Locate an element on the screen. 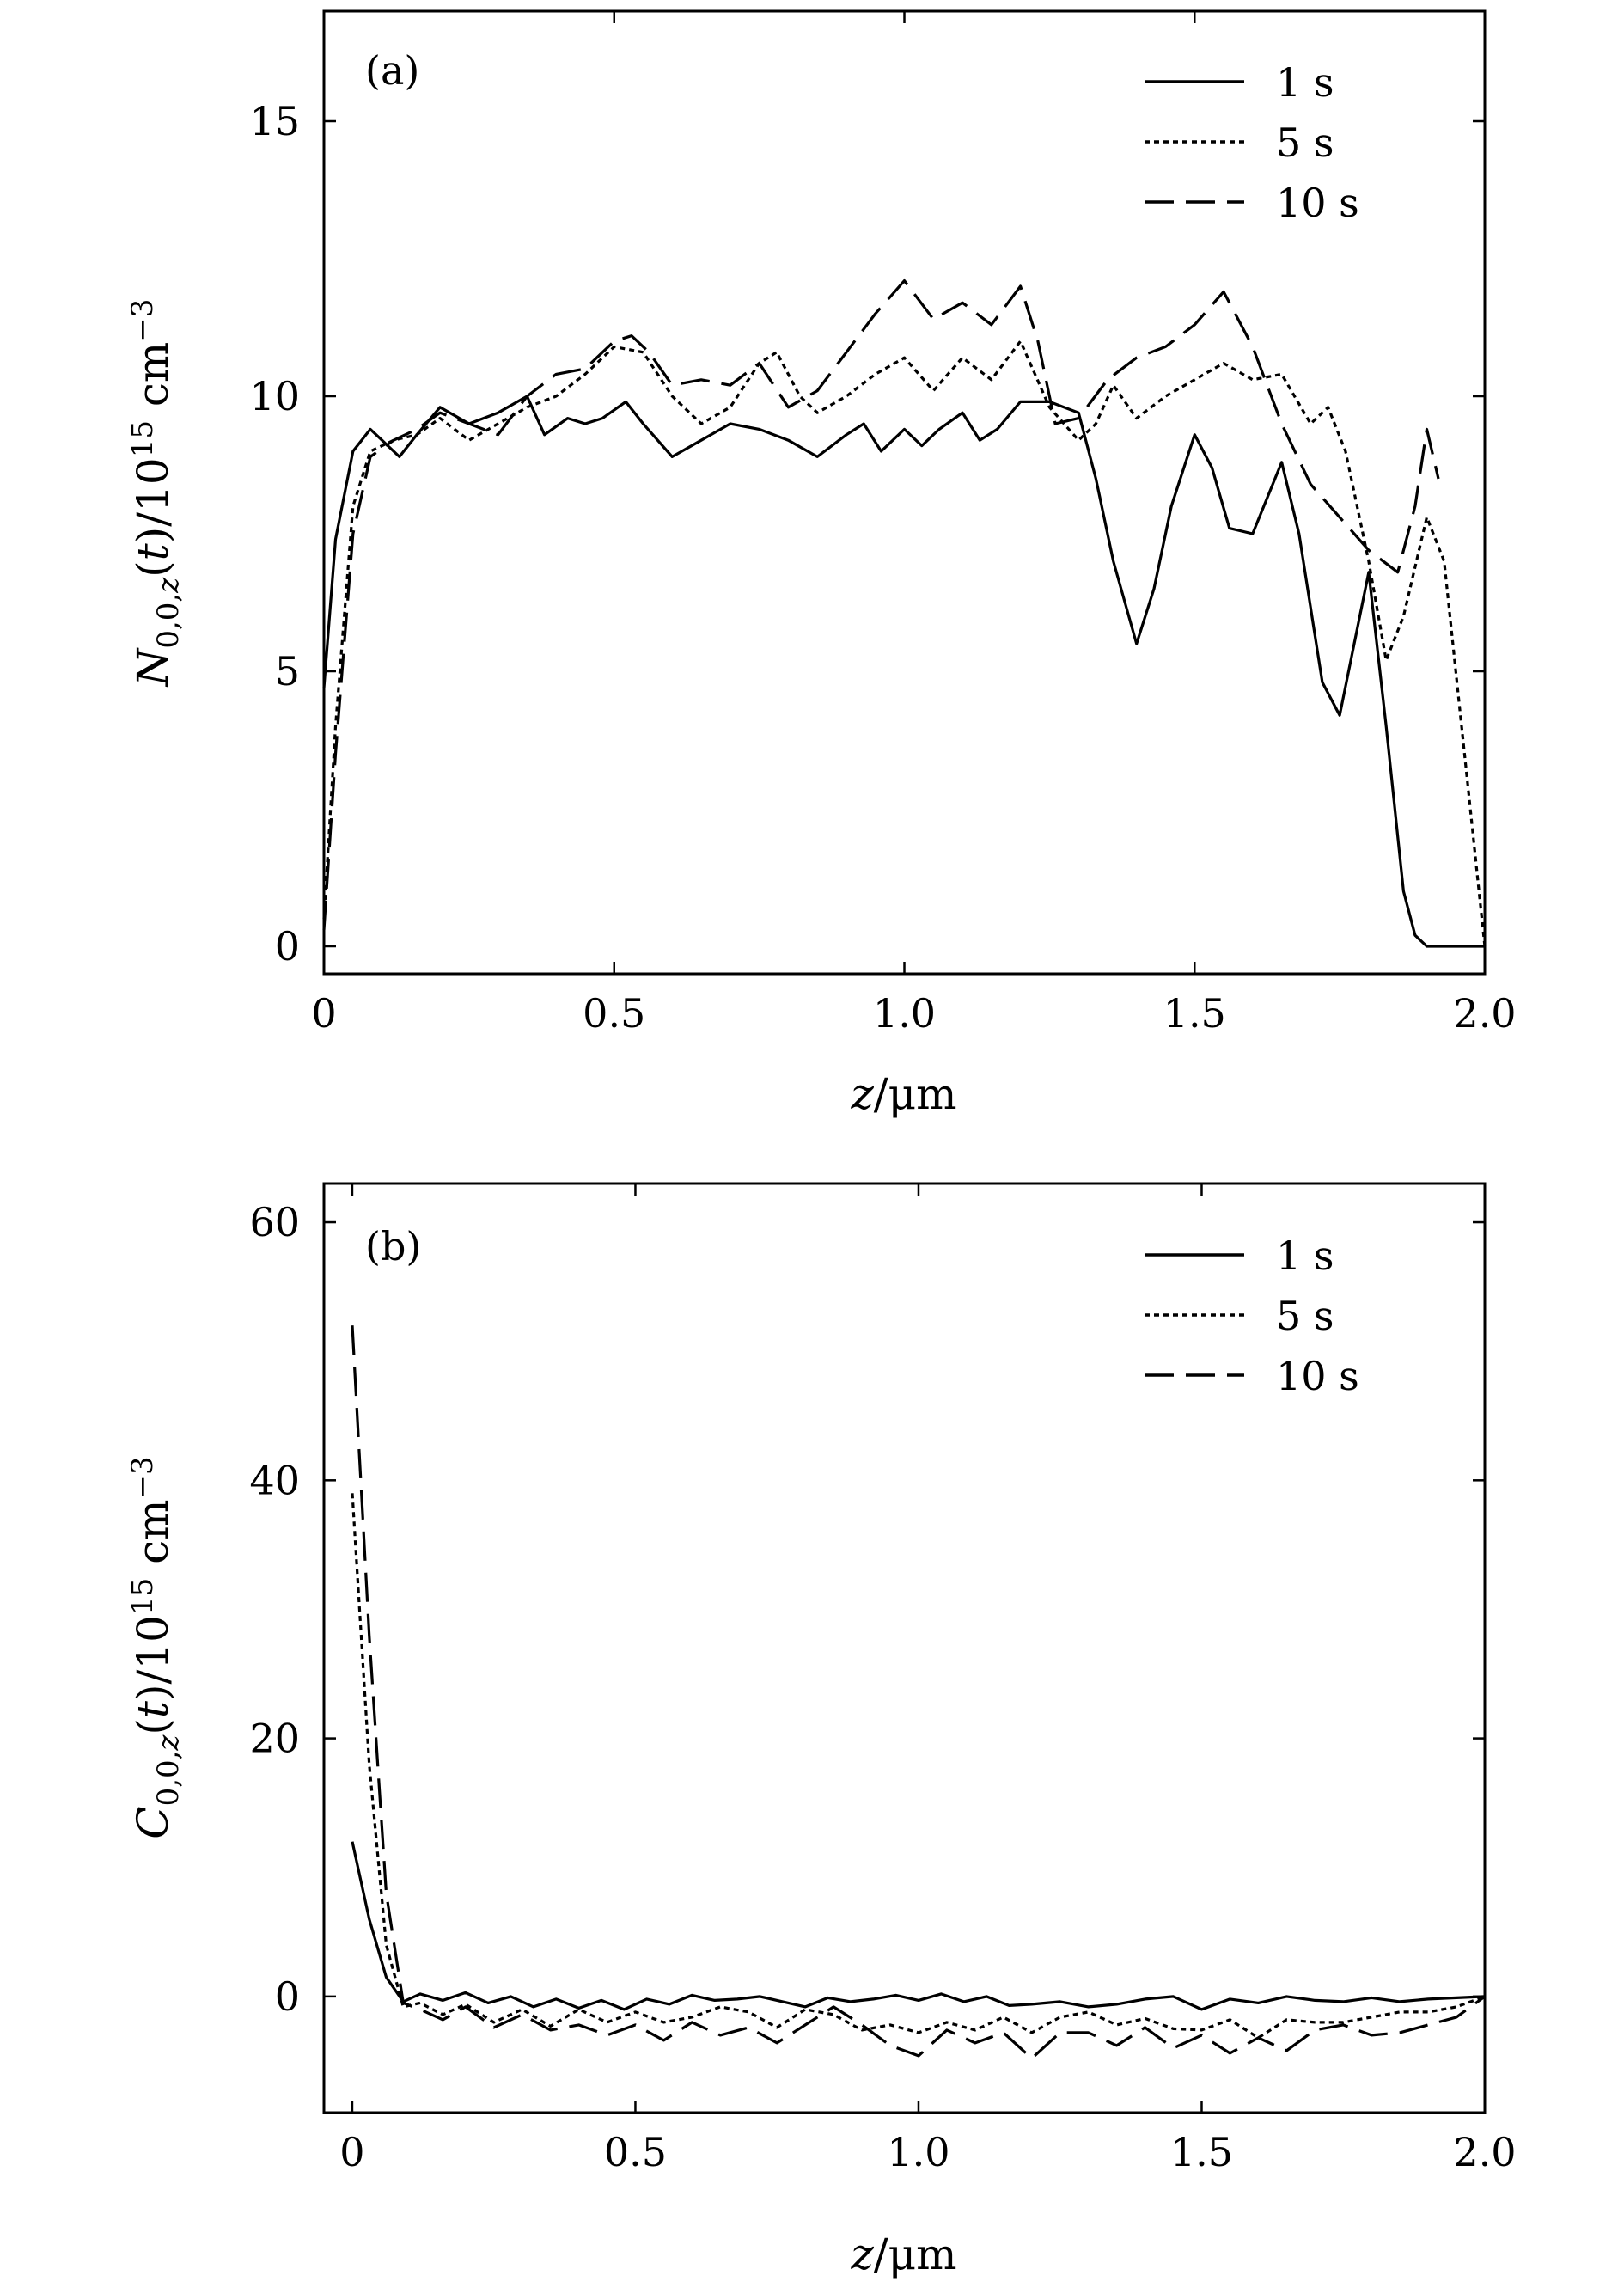  panel-a-x-tick-label-0p5: 0.5 is located at coordinates (614, 1014).